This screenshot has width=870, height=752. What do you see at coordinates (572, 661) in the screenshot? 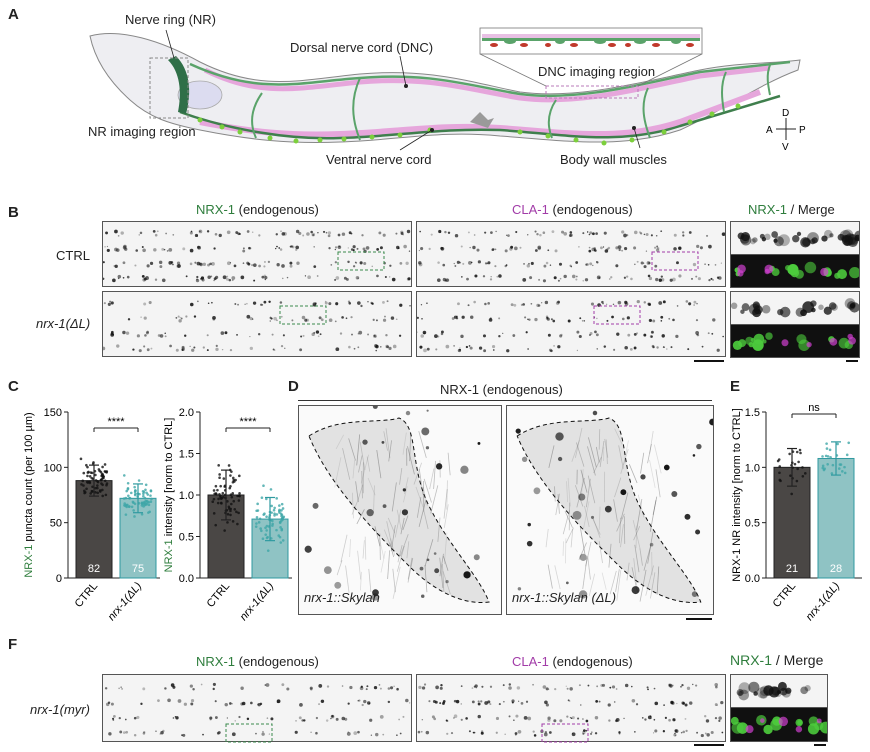
I see `panel-f-col2-title: CLA-1 (endogenous)` at bounding box center [572, 661].